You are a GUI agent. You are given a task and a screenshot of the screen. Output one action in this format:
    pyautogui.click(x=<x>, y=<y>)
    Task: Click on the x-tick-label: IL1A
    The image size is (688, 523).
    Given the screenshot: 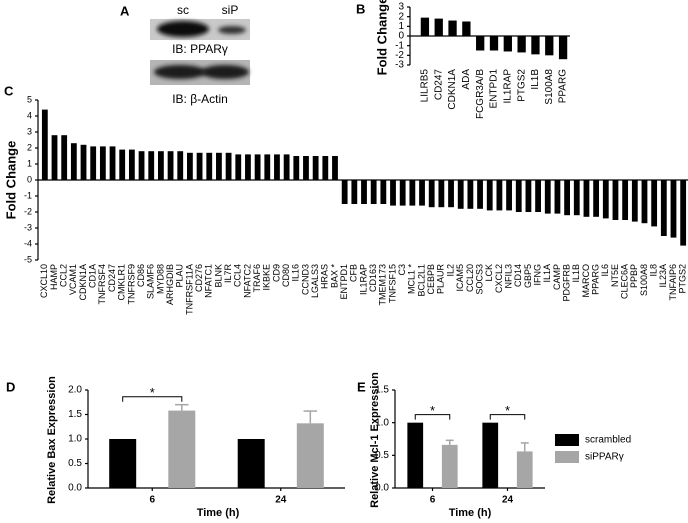 What is the action you would take?
    pyautogui.click(x=547, y=273)
    